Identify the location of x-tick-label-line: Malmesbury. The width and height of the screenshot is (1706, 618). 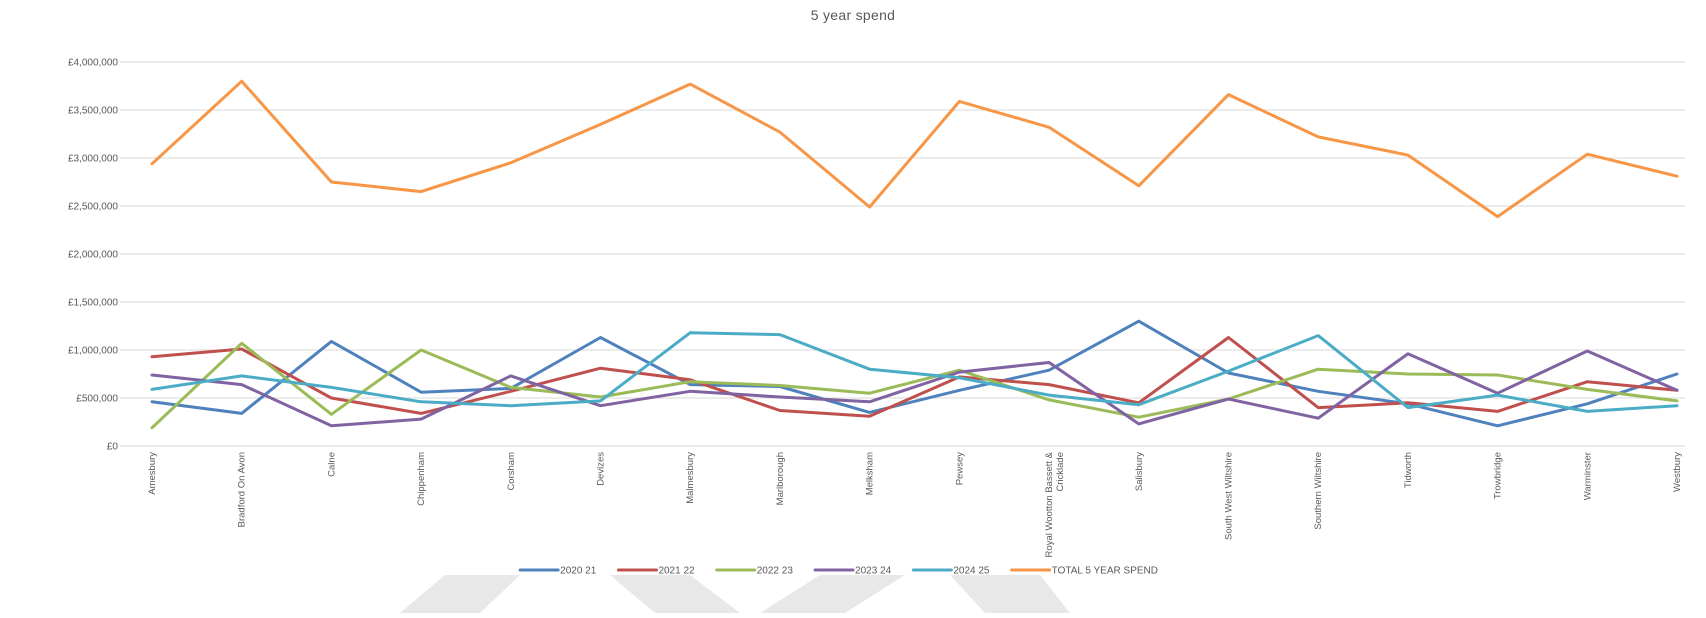
(690, 478).